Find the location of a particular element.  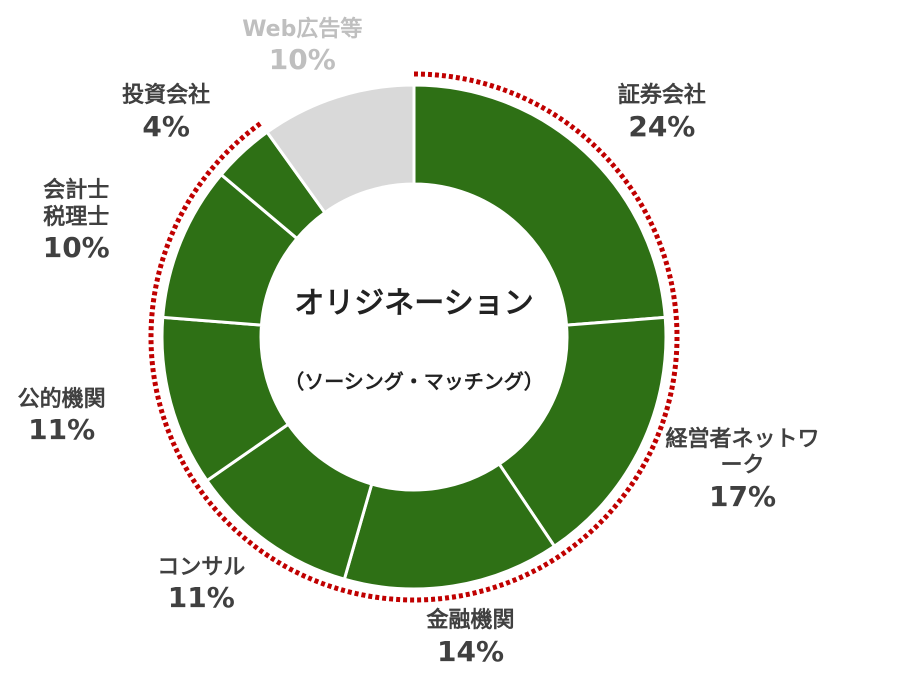

category-label: 会計士 税理士 is located at coordinates (76, 204).